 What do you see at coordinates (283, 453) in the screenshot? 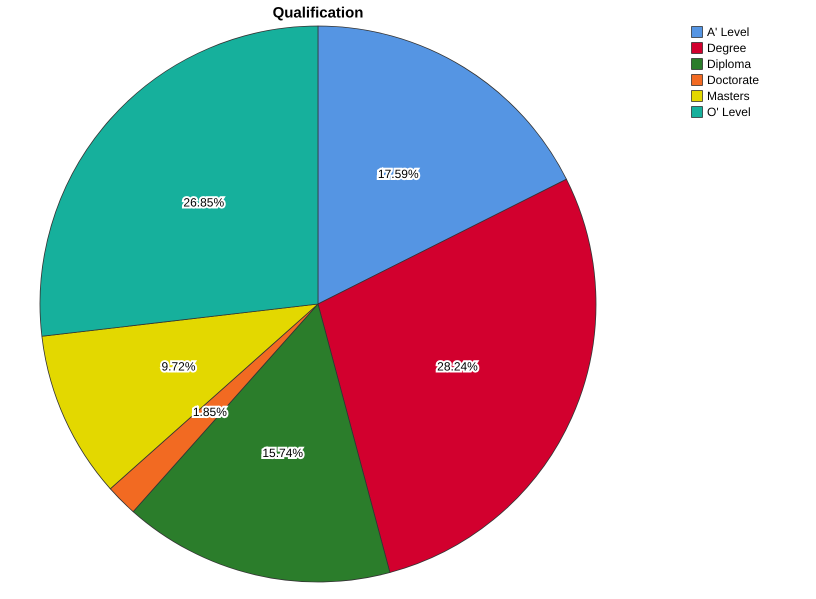
I see `data-label: 15.74%` at bounding box center [283, 453].